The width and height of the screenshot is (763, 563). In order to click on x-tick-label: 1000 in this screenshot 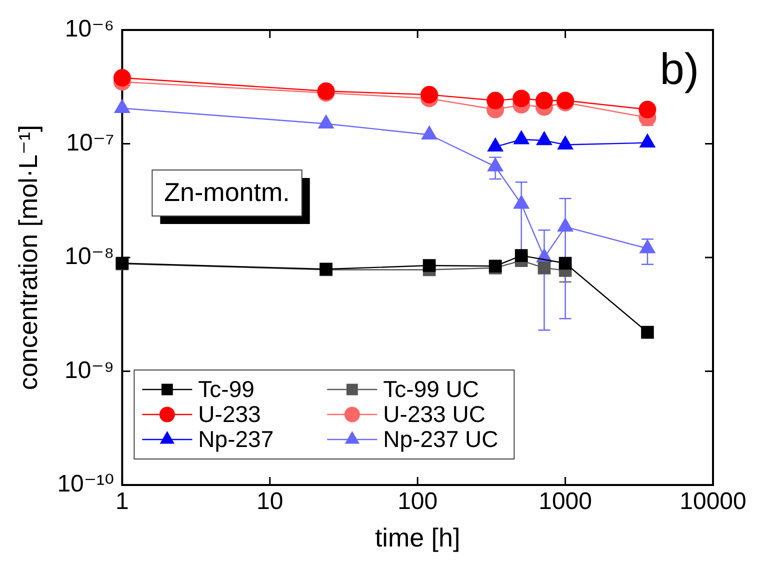, I will do `click(565, 502)`.